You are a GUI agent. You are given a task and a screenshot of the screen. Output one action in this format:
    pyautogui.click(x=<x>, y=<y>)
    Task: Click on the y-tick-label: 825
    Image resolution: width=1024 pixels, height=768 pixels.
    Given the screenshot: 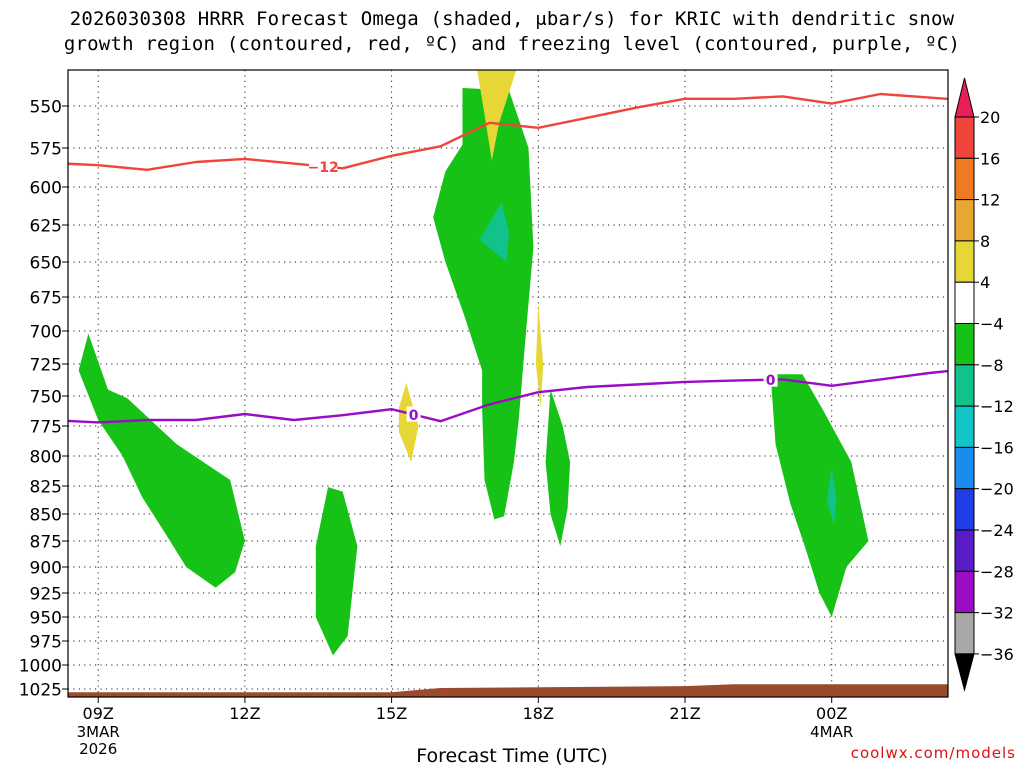 What is the action you would take?
    pyautogui.click(x=46, y=488)
    